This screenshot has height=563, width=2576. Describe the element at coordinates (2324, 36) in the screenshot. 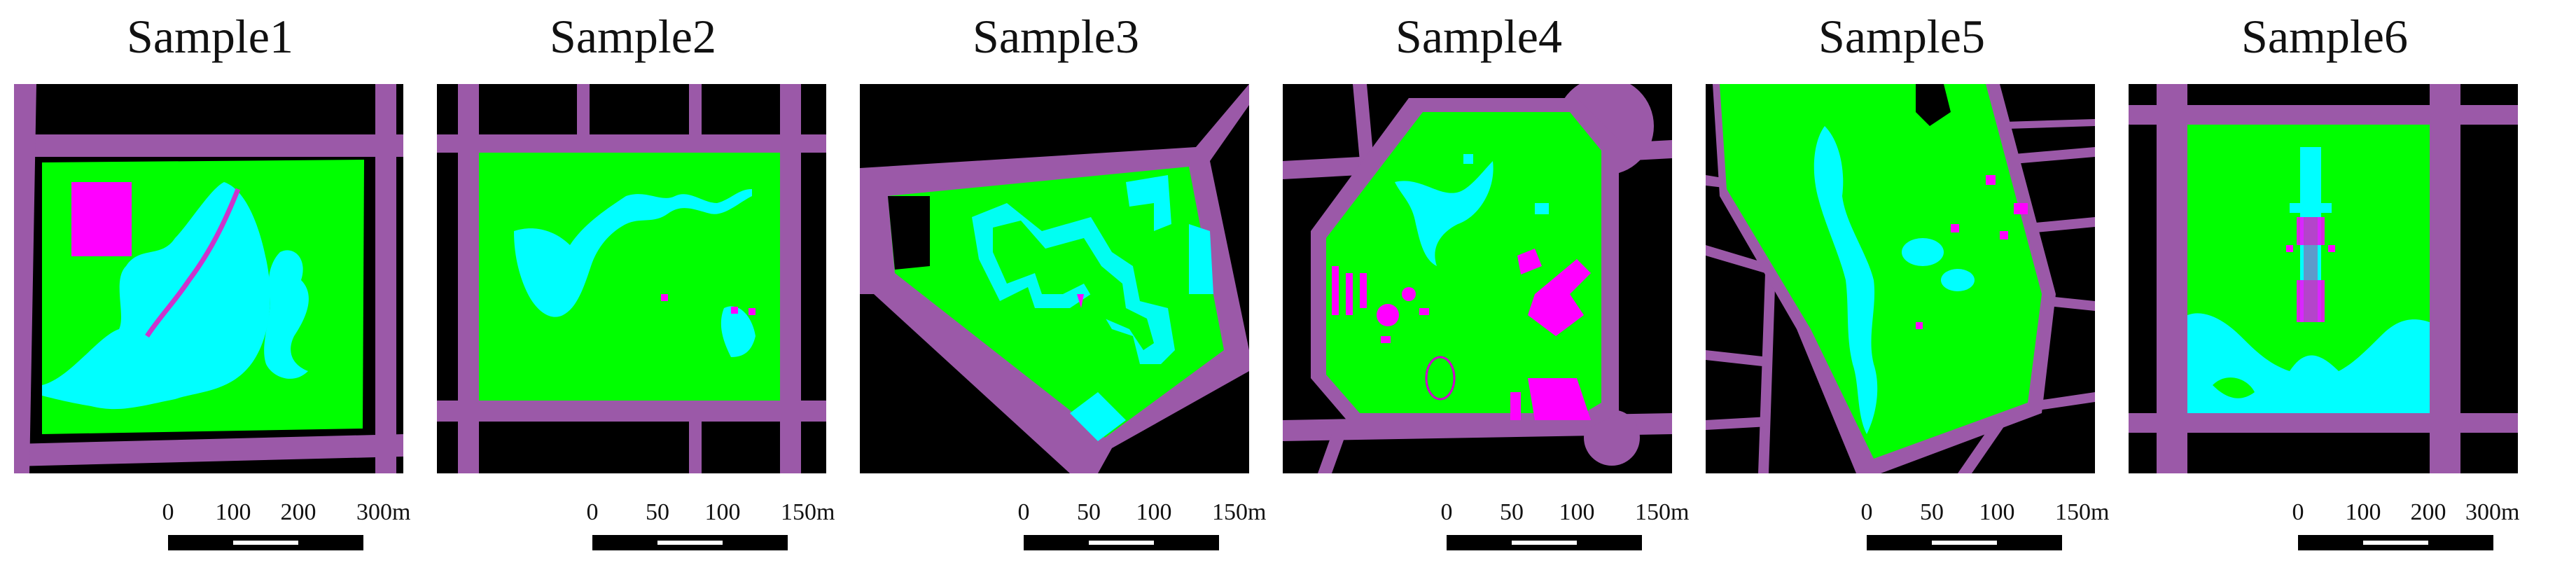

I see `sample-title: Sample6` at that location.